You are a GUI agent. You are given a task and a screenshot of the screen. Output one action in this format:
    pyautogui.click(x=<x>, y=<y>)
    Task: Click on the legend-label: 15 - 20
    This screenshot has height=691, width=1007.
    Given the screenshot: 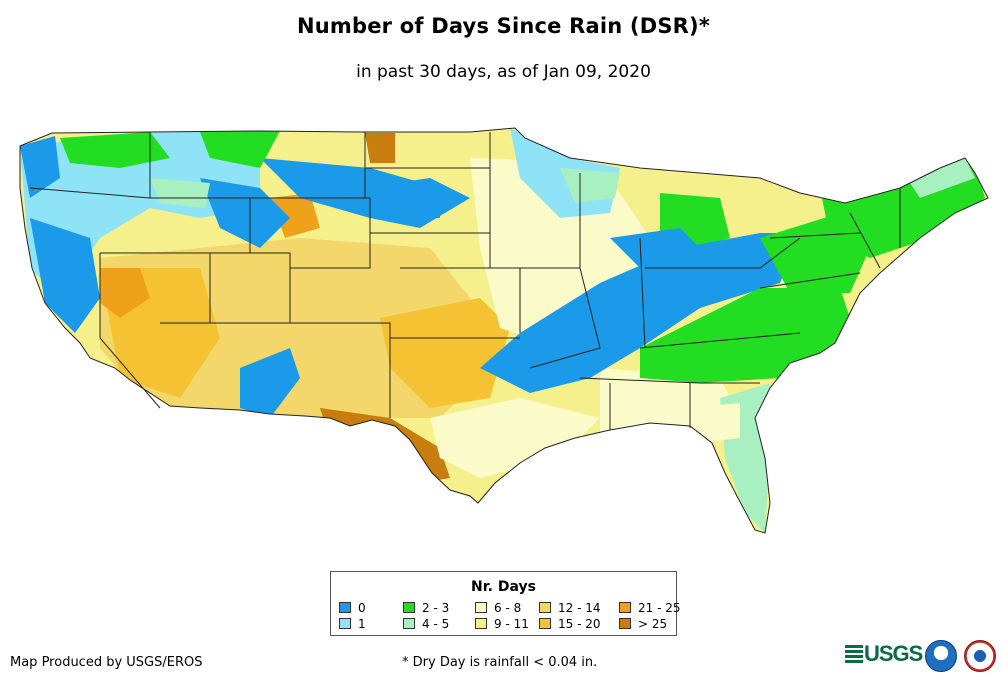 What is the action you would take?
    pyautogui.click(x=579, y=624)
    